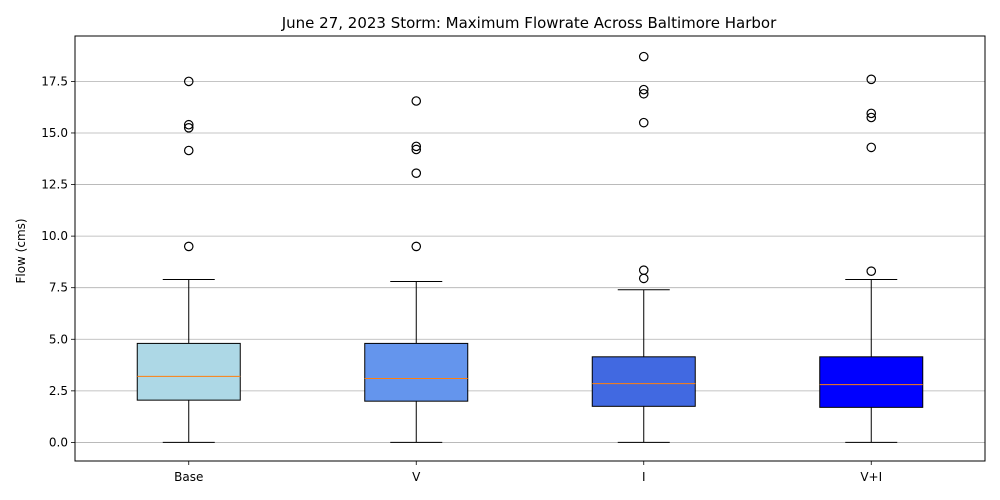 This screenshot has height=500, width=1000. I want to click on y-tick-label: 10.0, so click(54, 236).